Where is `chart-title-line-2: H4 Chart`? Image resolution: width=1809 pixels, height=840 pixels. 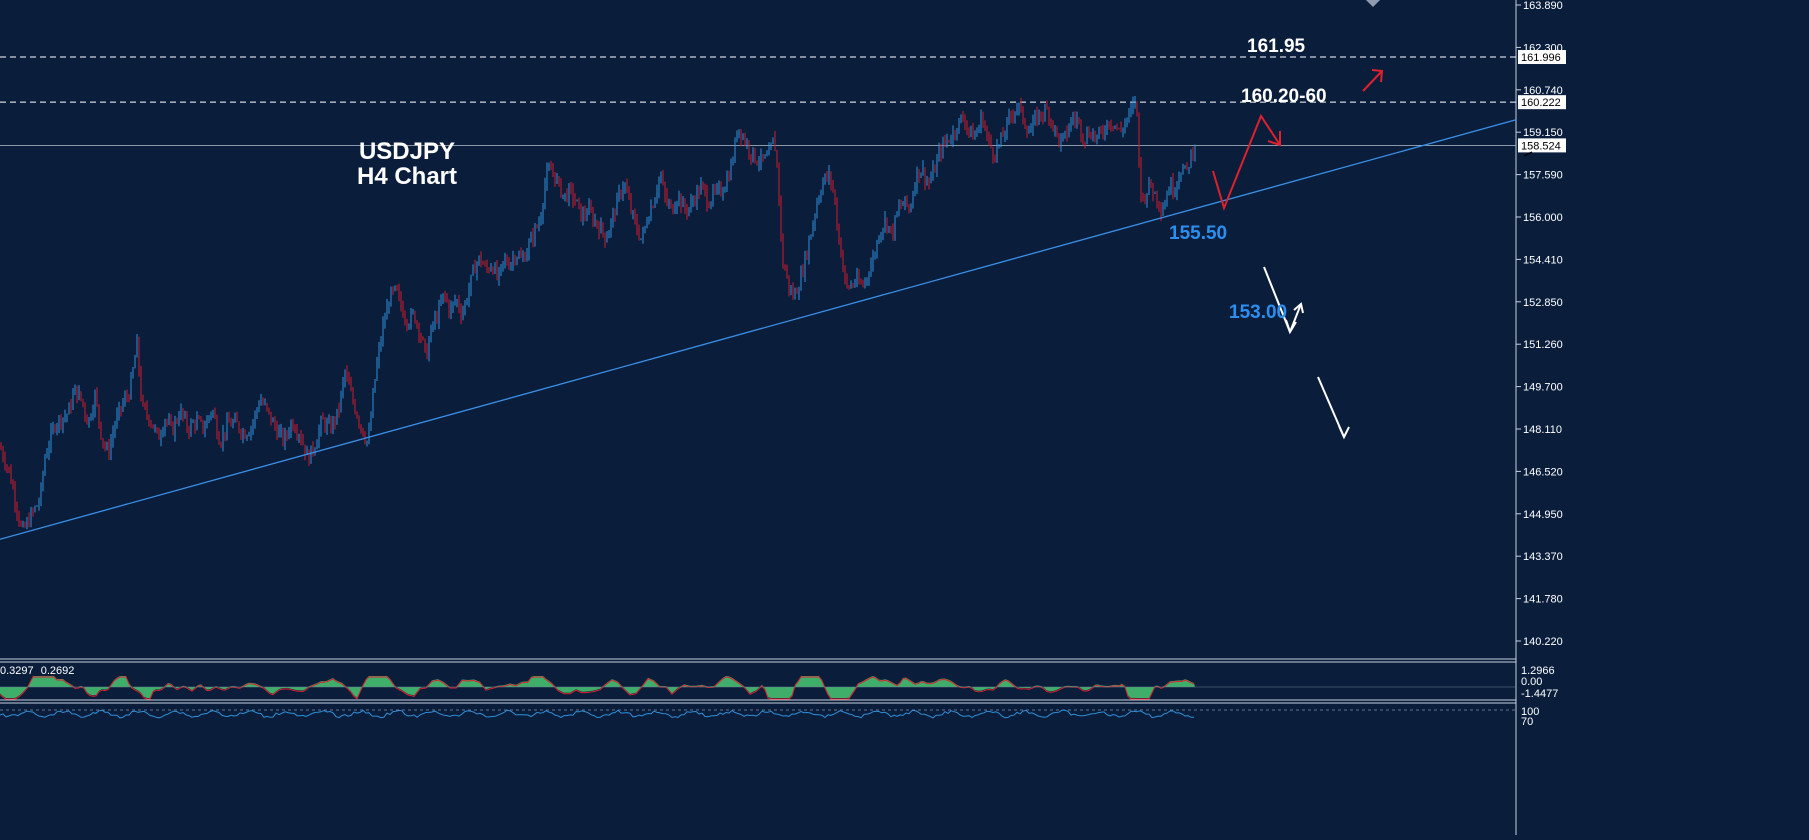 chart-title-line-2: H4 Chart is located at coordinates (407, 176).